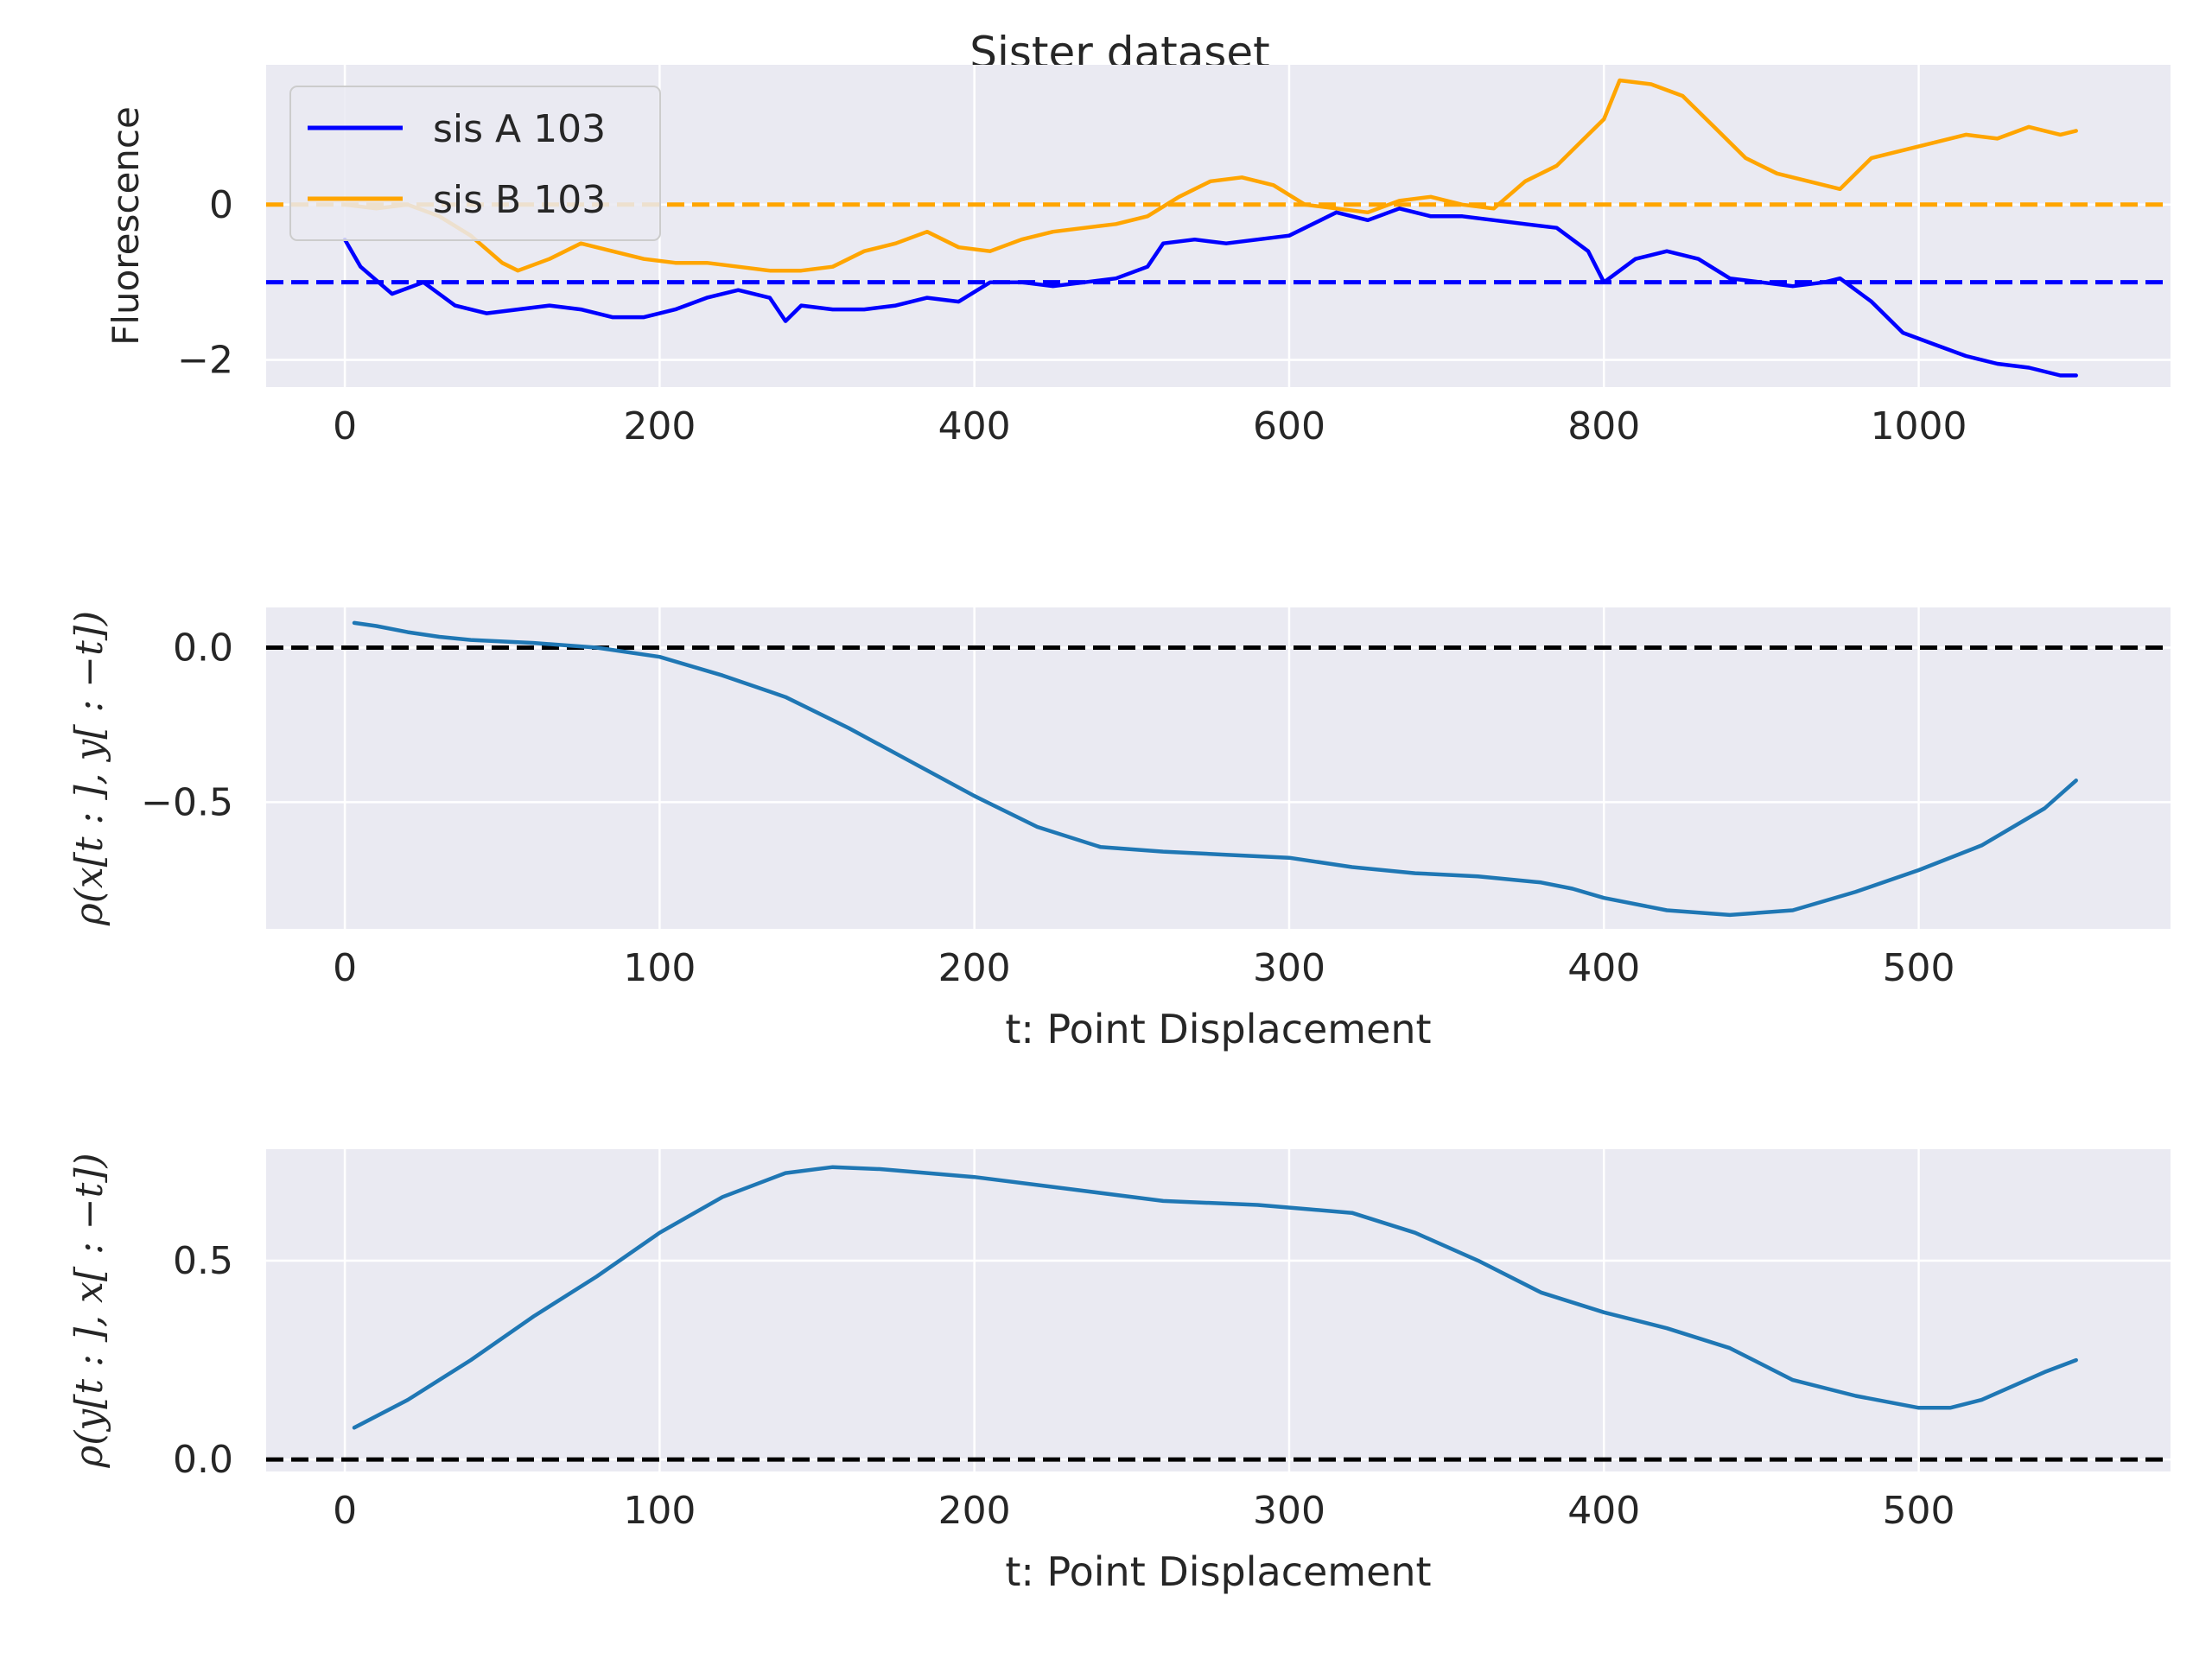 Image resolution: width=2212 pixels, height=1659 pixels. What do you see at coordinates (519, 129) in the screenshot?
I see `legend-label: sis A 103` at bounding box center [519, 129].